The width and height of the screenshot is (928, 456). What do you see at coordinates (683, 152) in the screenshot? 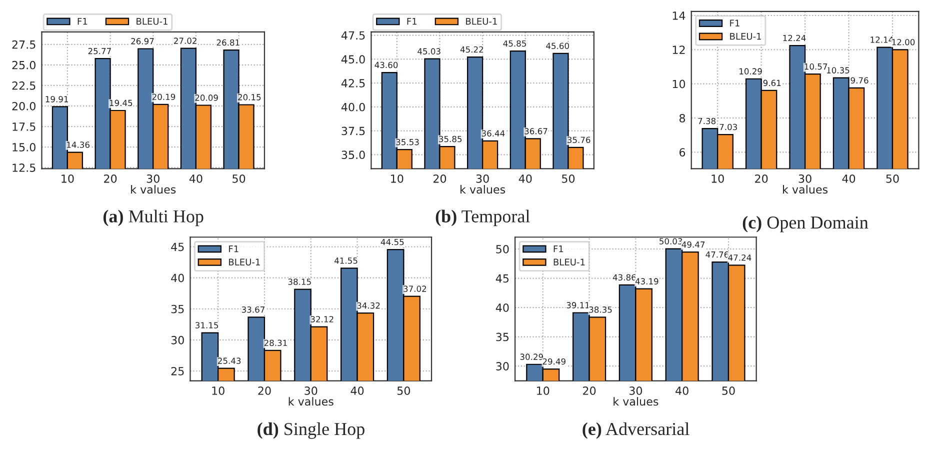
I see `y-tick-label: 6` at bounding box center [683, 152].